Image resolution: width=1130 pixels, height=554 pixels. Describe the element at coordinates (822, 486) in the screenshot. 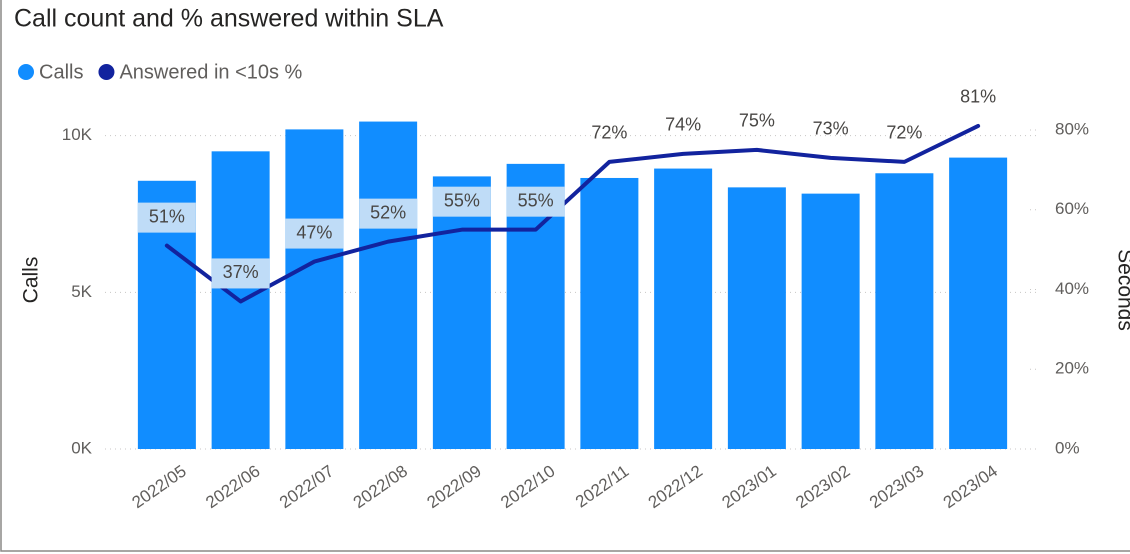

I see `x-tick-label: 2023/02` at that location.